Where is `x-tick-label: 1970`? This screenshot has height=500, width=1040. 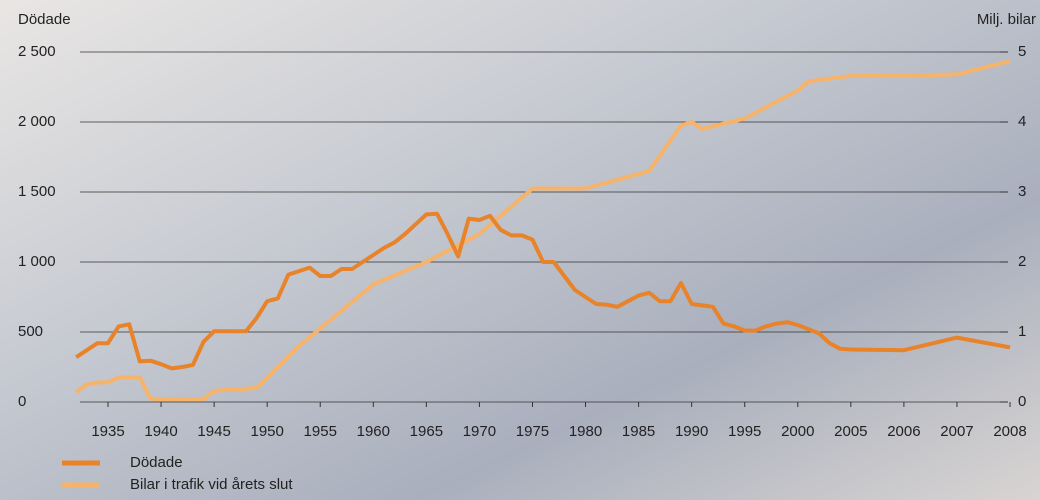
x-tick-label: 1970 is located at coordinates (479, 431).